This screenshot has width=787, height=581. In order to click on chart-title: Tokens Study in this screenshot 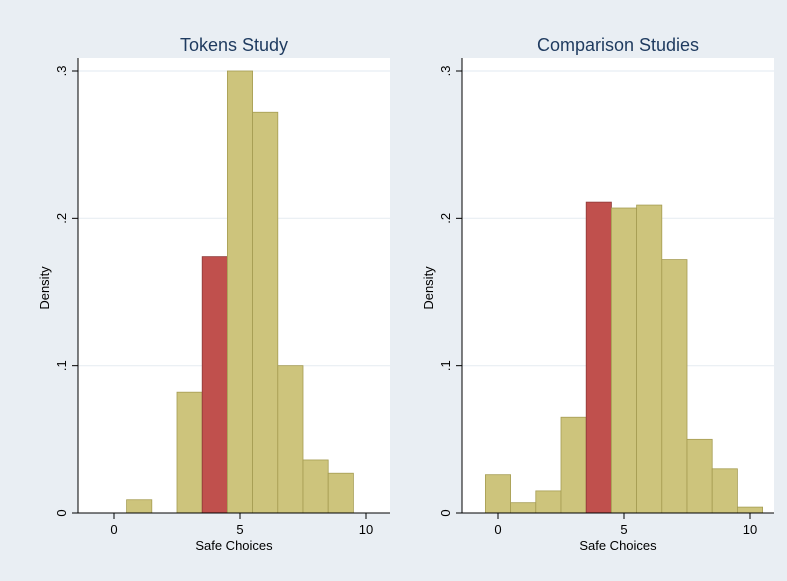, I will do `click(234, 45)`.